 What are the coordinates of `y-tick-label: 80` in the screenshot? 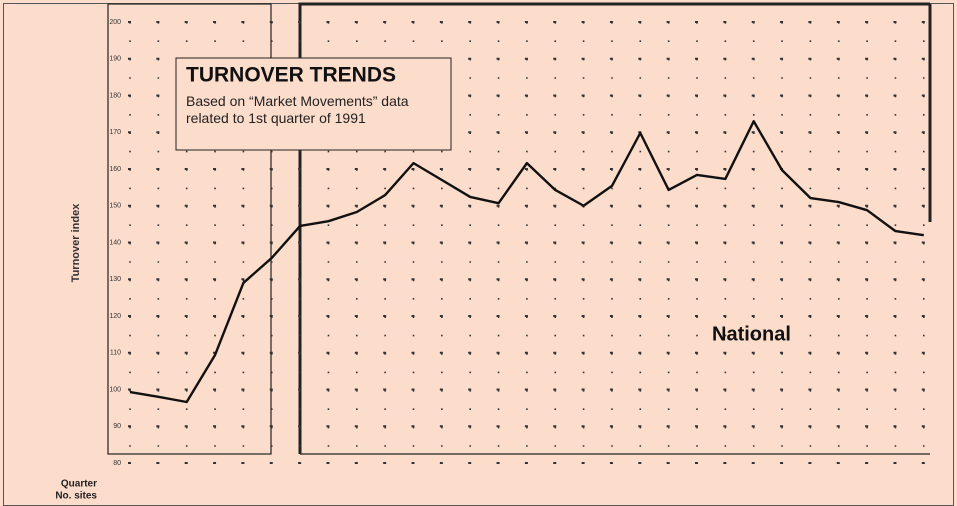 It's located at (117, 463).